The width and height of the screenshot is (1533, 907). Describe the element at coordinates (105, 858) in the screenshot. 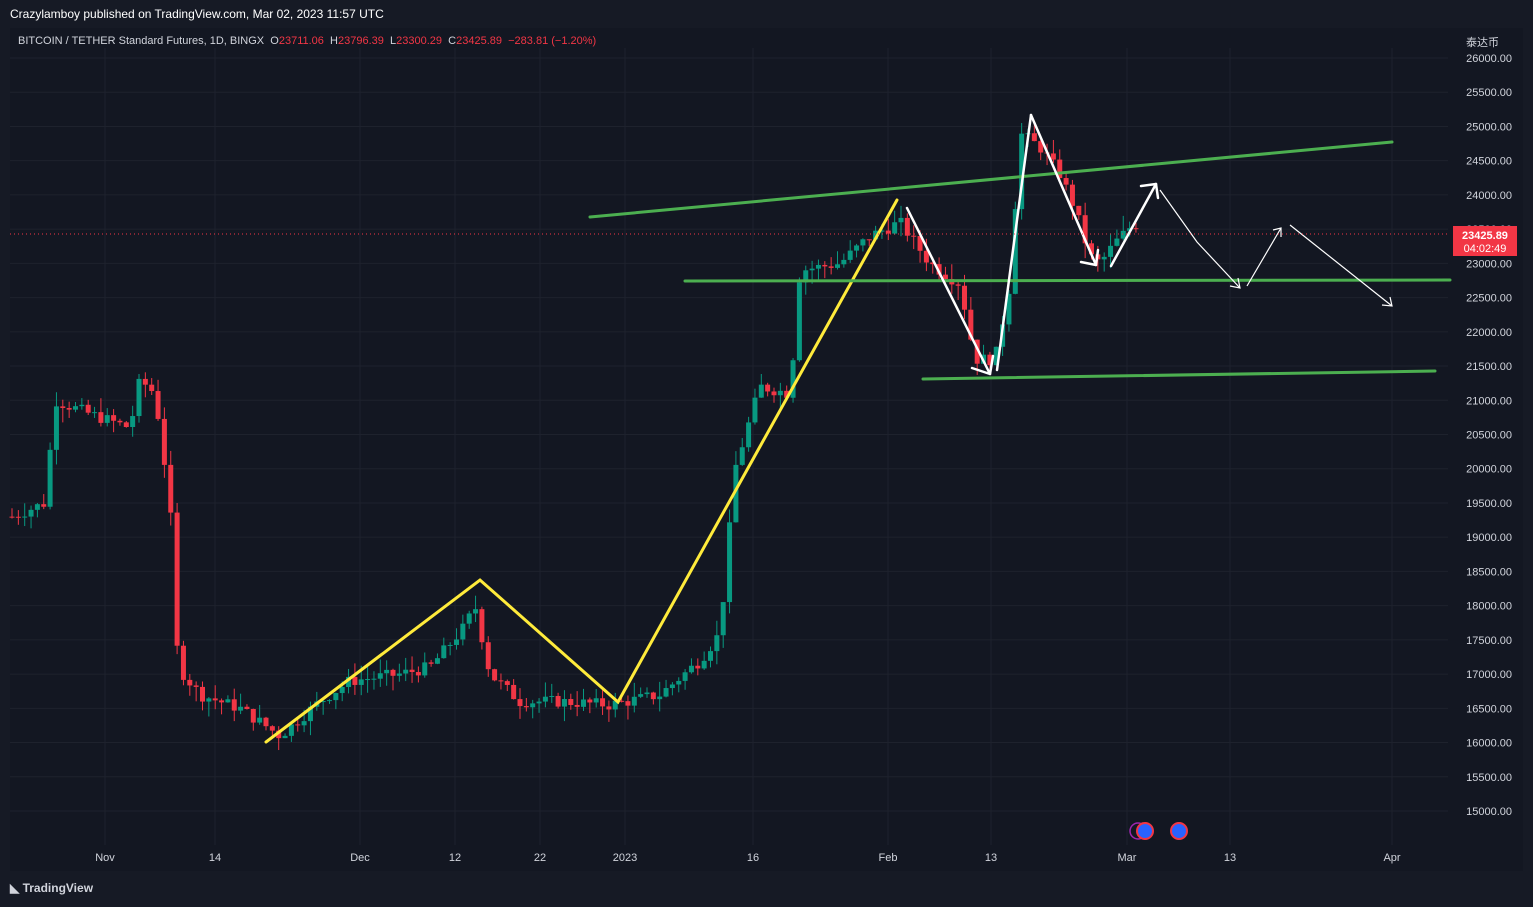

I see `x-tick-label: Nov` at that location.